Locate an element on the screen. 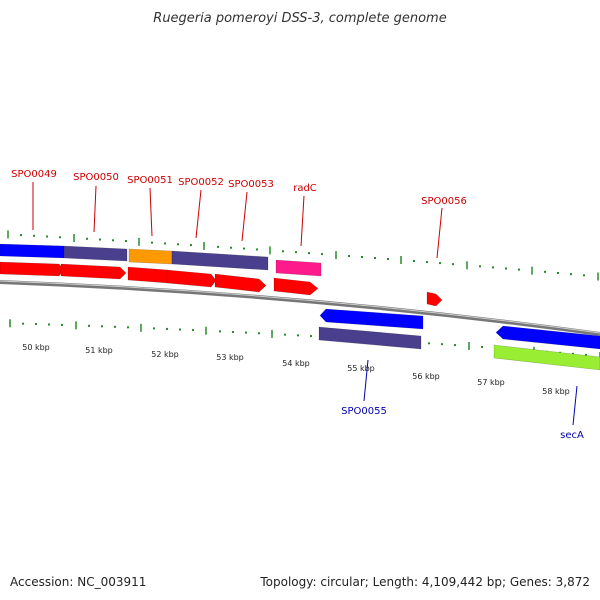 The height and width of the screenshot is (600, 600). gene-label-text: SPO0055 is located at coordinates (364, 411).